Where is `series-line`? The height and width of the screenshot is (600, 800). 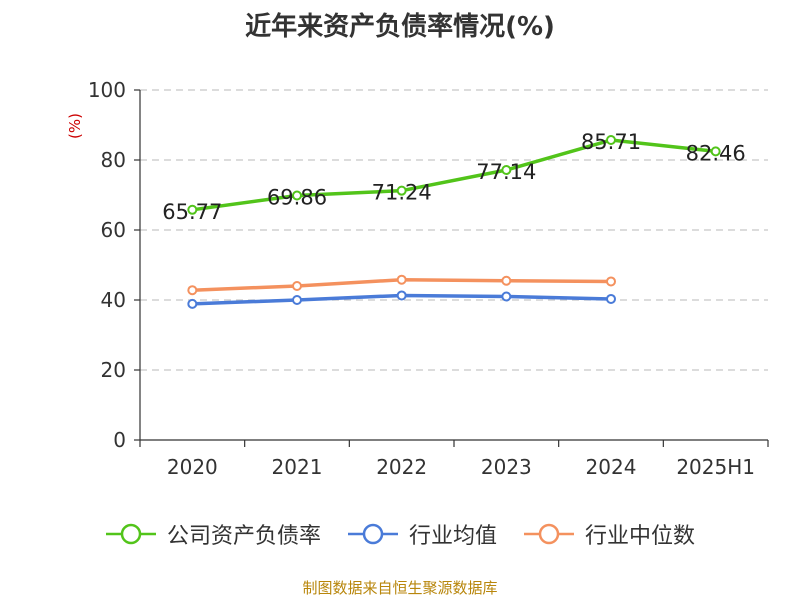 series-line is located at coordinates (454, 175).